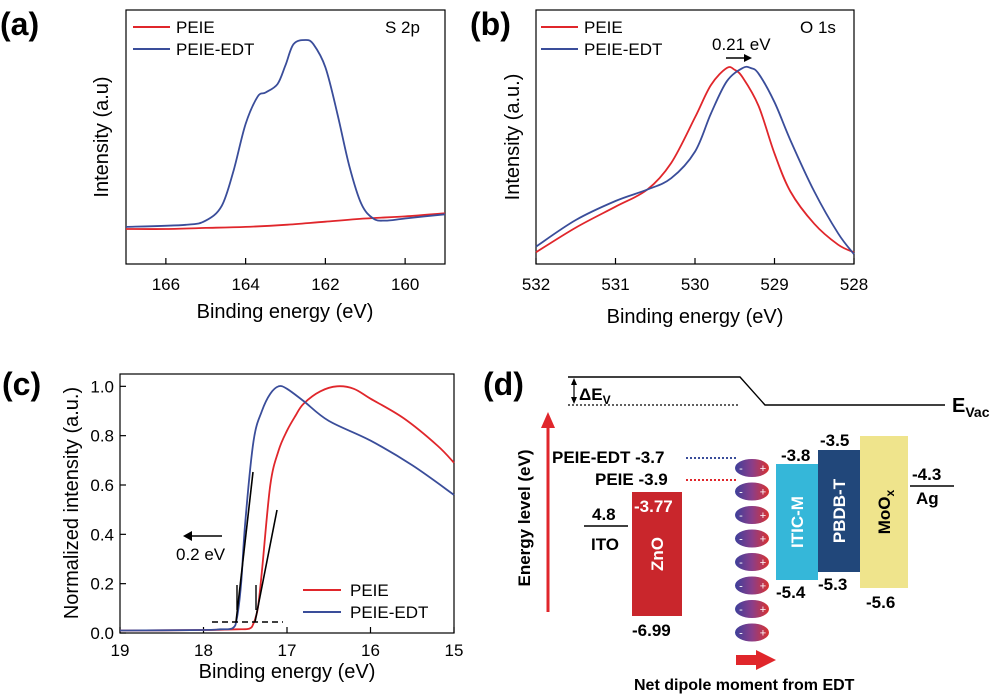  What do you see at coordinates (766, 660) in the screenshot?
I see `dipole-arrow-head` at bounding box center [766, 660].